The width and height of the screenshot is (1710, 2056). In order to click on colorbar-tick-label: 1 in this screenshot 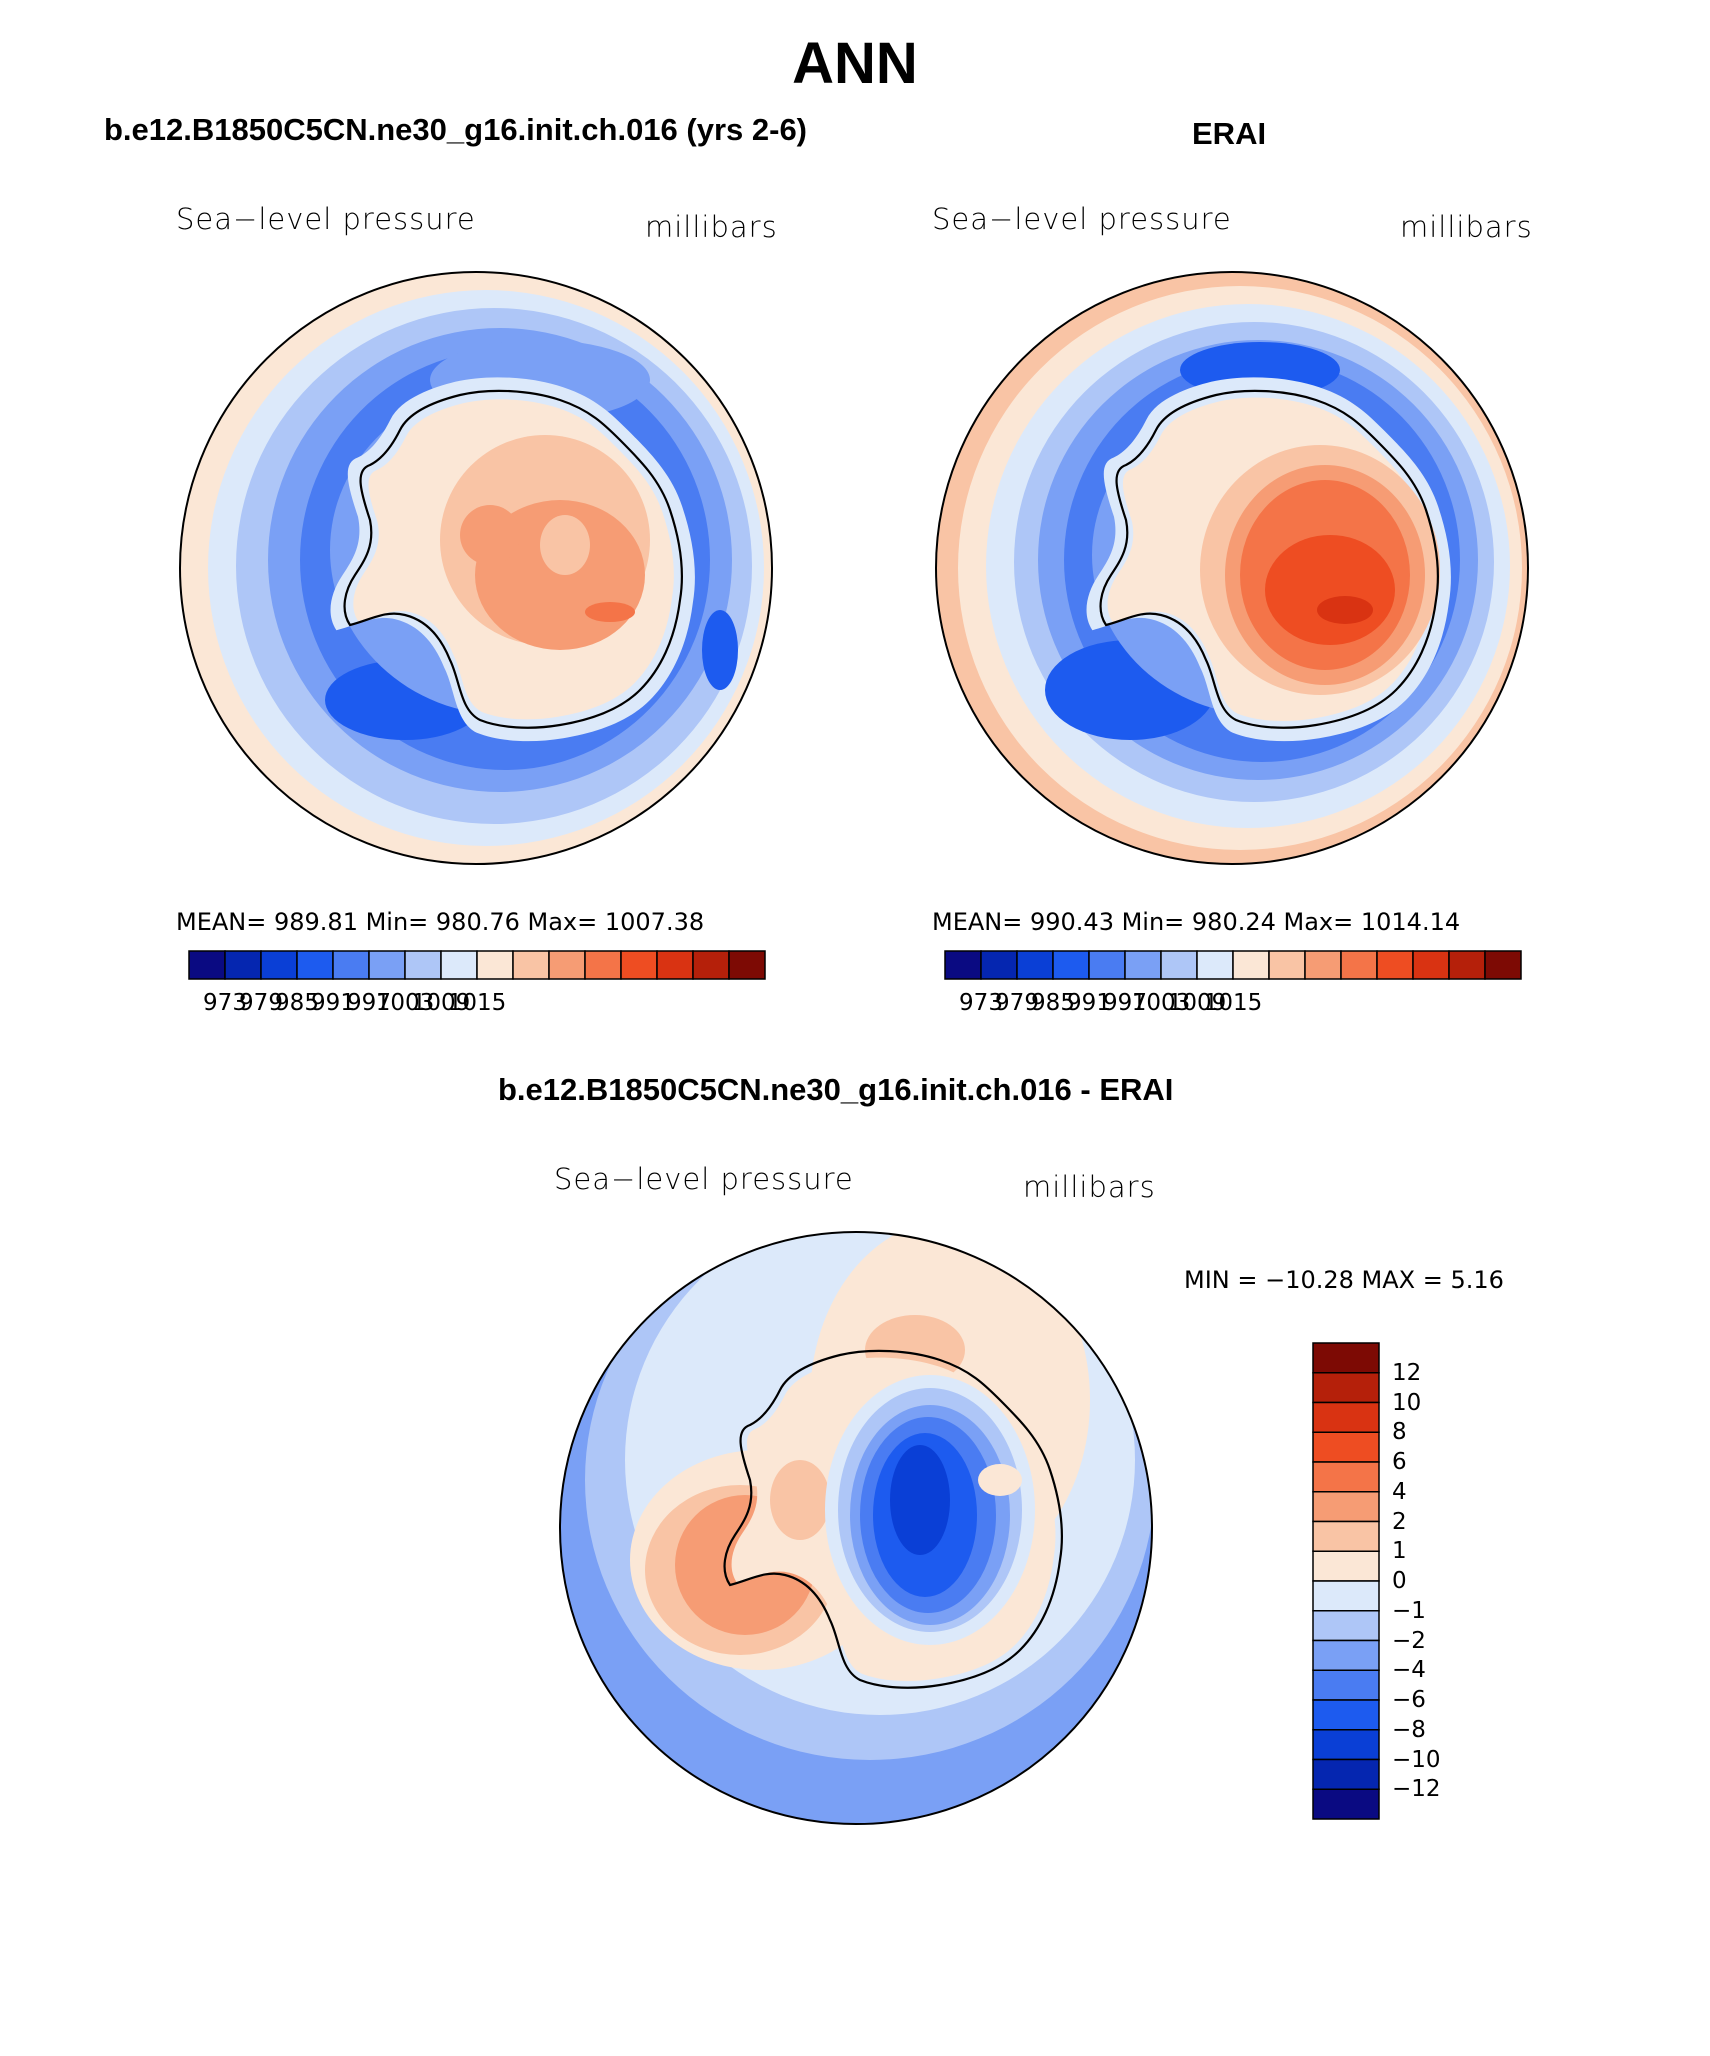, I will do `click(1399, 1551)`.